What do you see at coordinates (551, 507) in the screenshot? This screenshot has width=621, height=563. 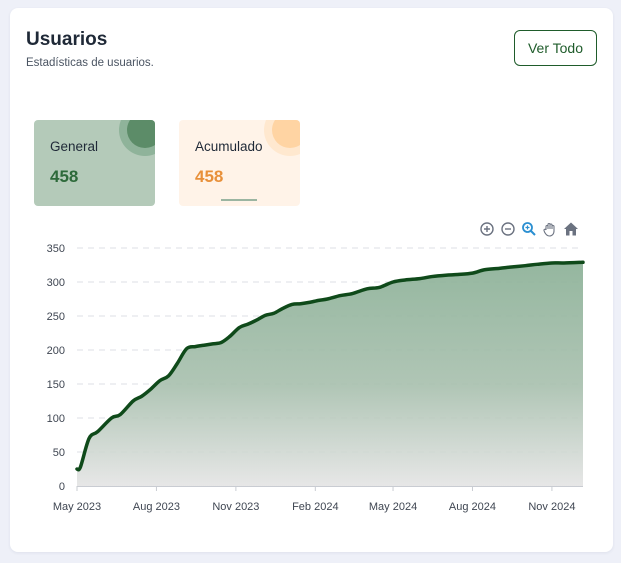 I see `x-tick-label: Nov 2024` at bounding box center [551, 507].